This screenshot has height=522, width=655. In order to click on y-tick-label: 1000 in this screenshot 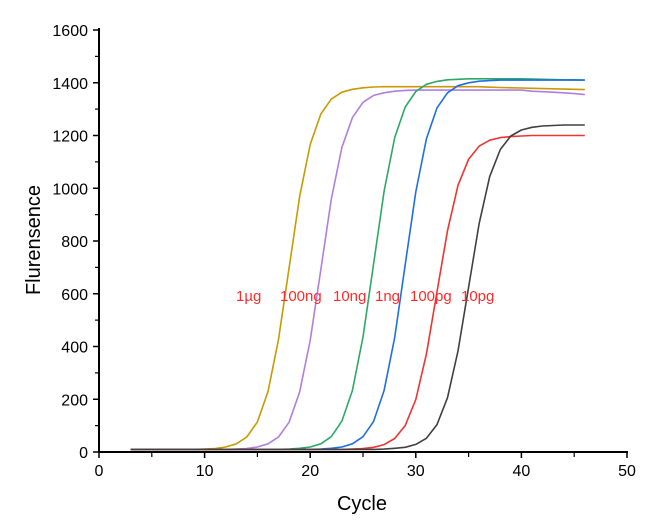, I will do `click(70, 189)`.